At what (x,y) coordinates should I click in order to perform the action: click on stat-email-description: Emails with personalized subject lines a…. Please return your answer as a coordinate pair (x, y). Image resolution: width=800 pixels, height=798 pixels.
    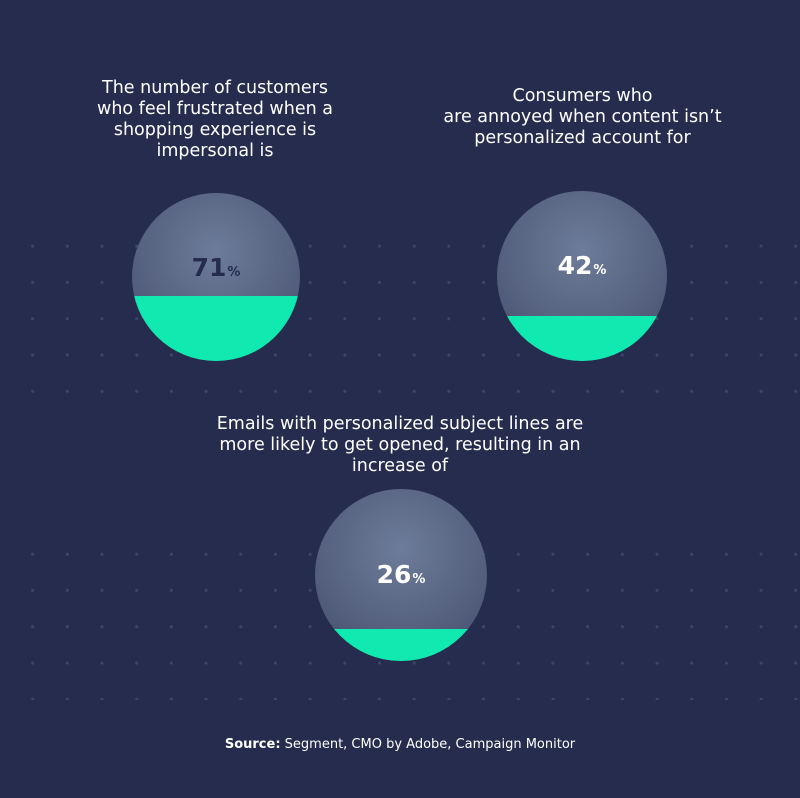
    Looking at the image, I should click on (400, 445).